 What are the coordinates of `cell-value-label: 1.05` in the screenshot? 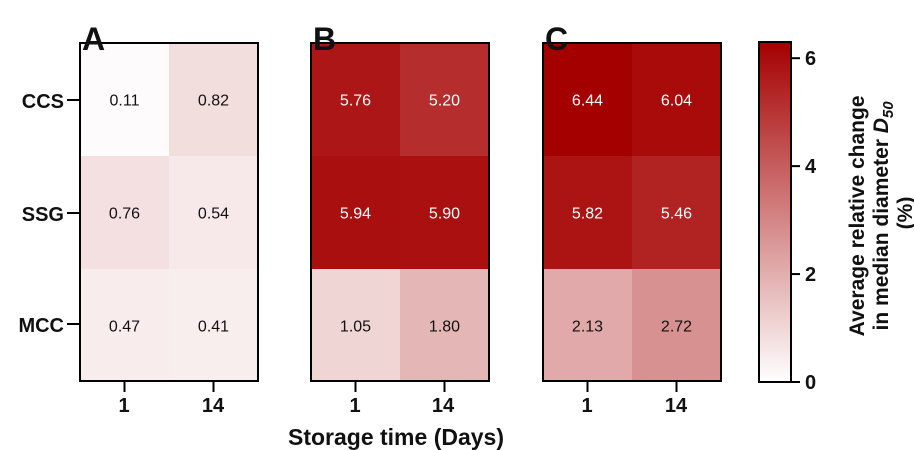 It's located at (355, 327).